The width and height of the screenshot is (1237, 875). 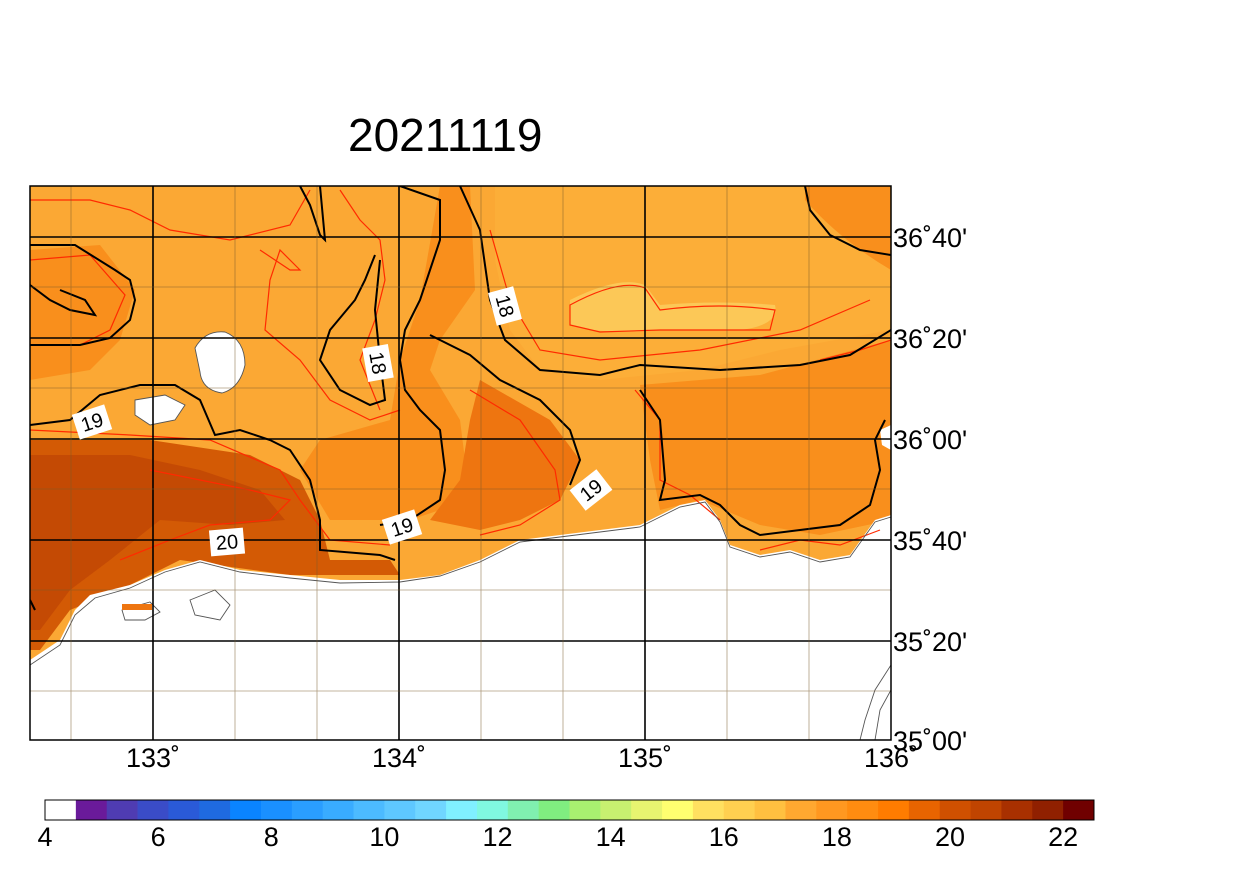 I want to click on colorbar-label: 16, so click(x=724, y=837).